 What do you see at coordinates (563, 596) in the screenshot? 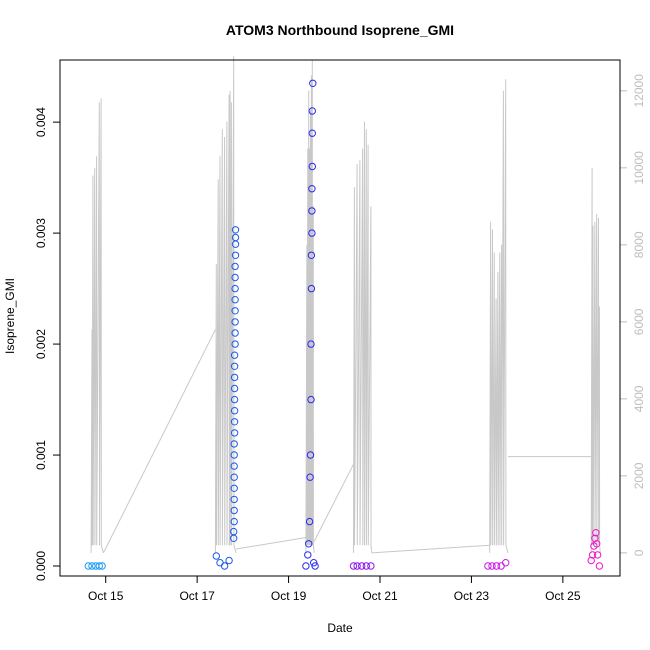
I see `x-tick-label: Oct 25` at bounding box center [563, 596].